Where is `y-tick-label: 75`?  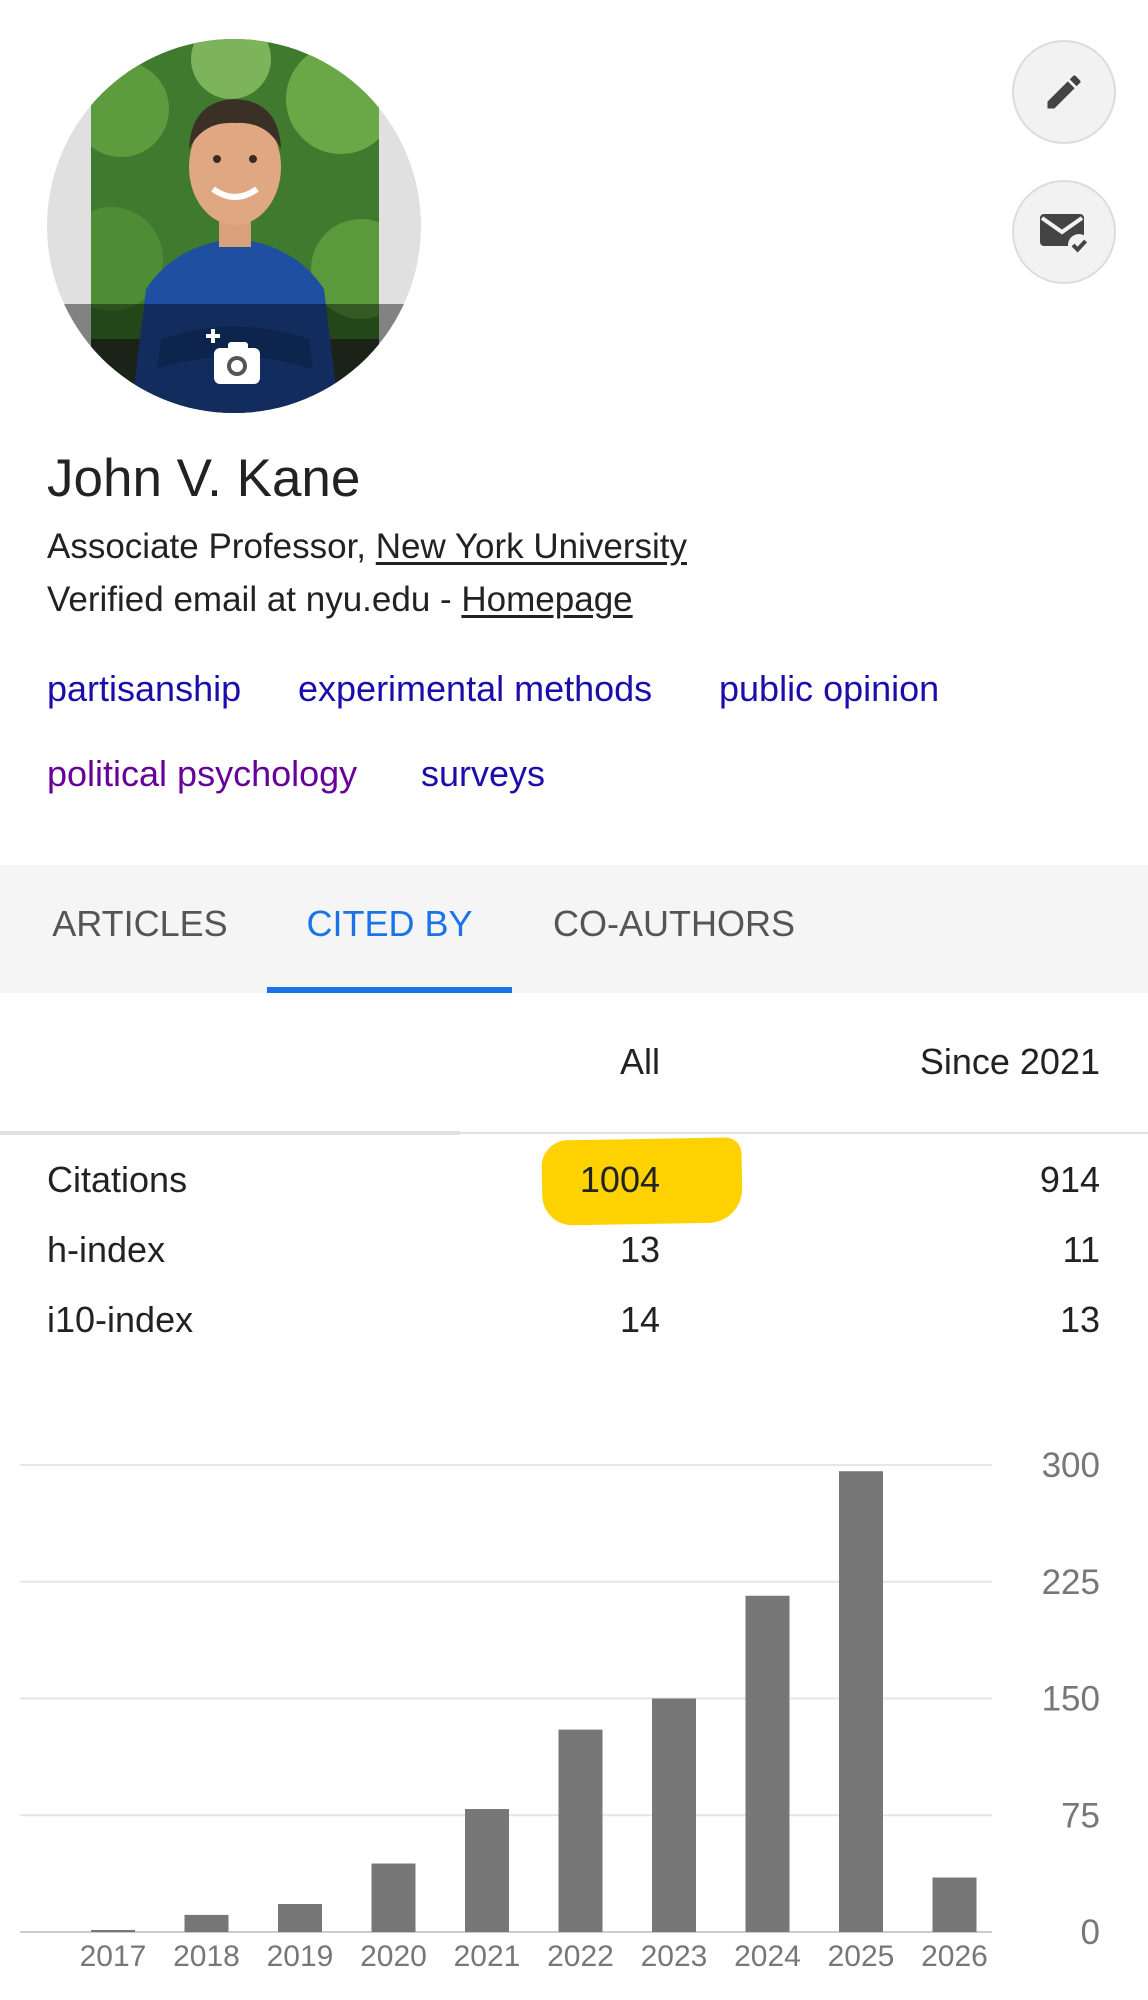
y-tick-label: 75 is located at coordinates (1080, 1815).